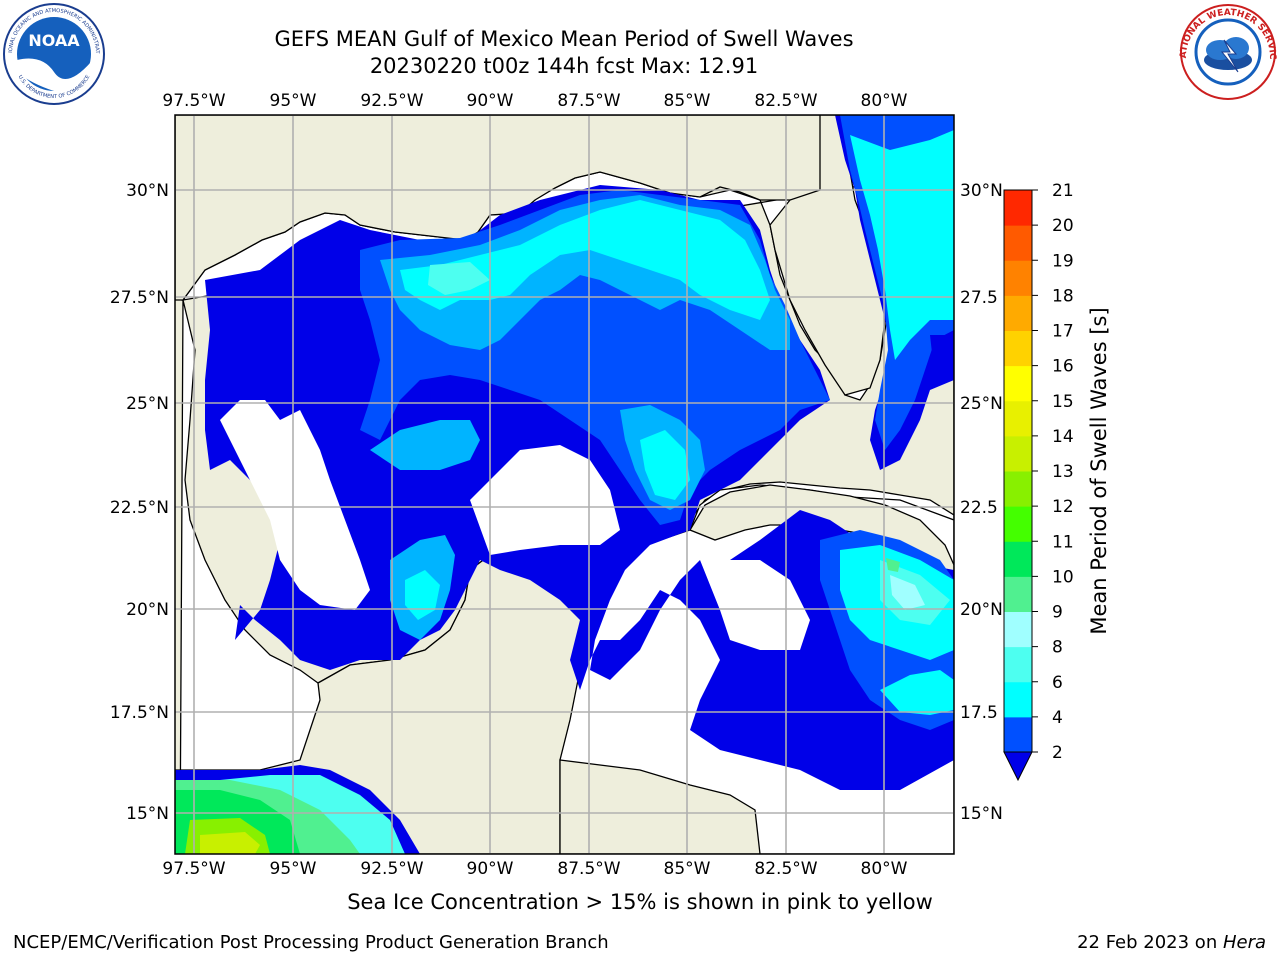  Describe the element at coordinates (293, 101) in the screenshot. I see `lon-tick-top: 95°W` at that location.